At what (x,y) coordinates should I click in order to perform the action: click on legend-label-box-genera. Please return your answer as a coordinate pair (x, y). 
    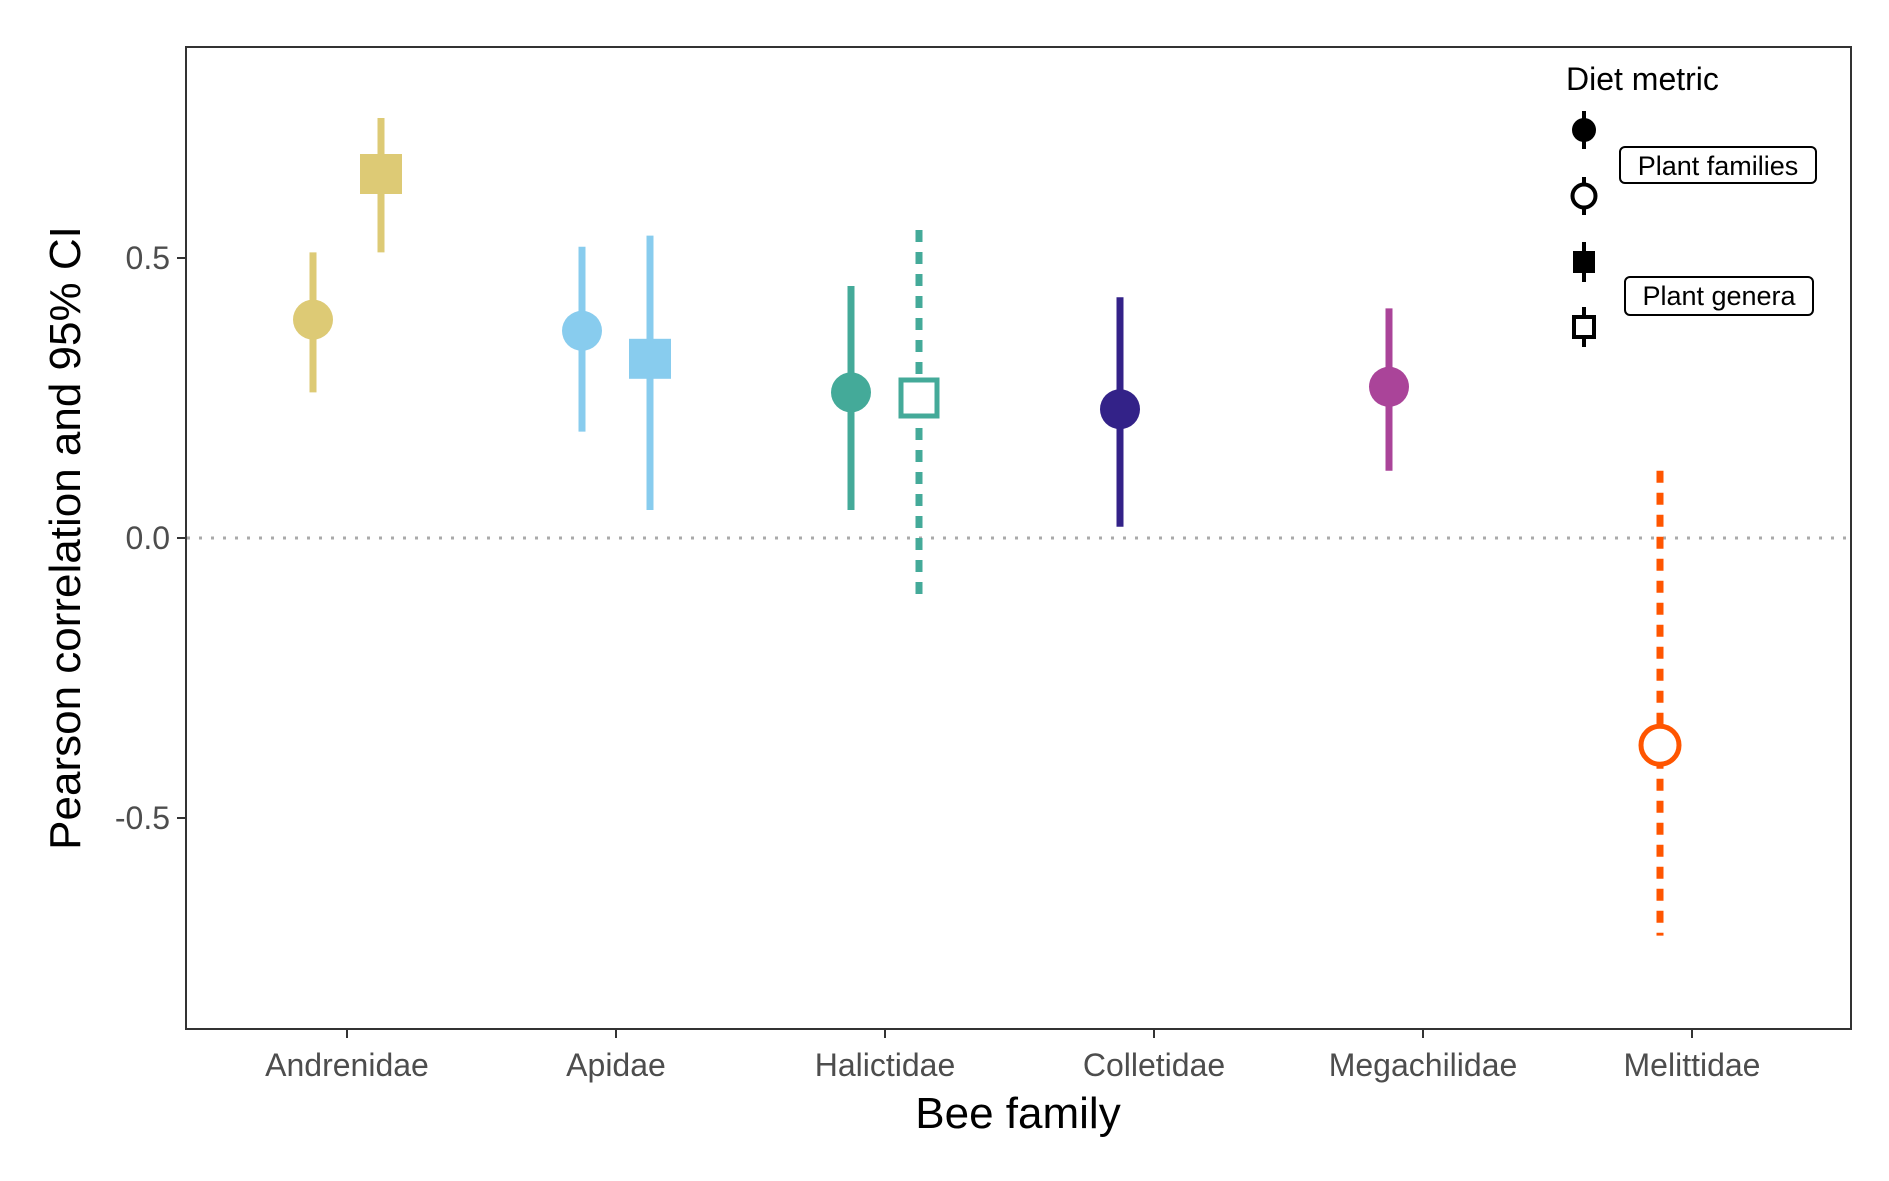
    Looking at the image, I should click on (1719, 296).